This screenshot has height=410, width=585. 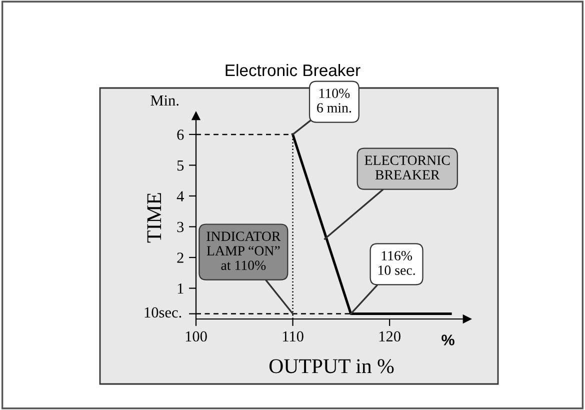 What do you see at coordinates (396, 263) in the screenshot?
I see `annotation: 116% 10 sec.` at bounding box center [396, 263].